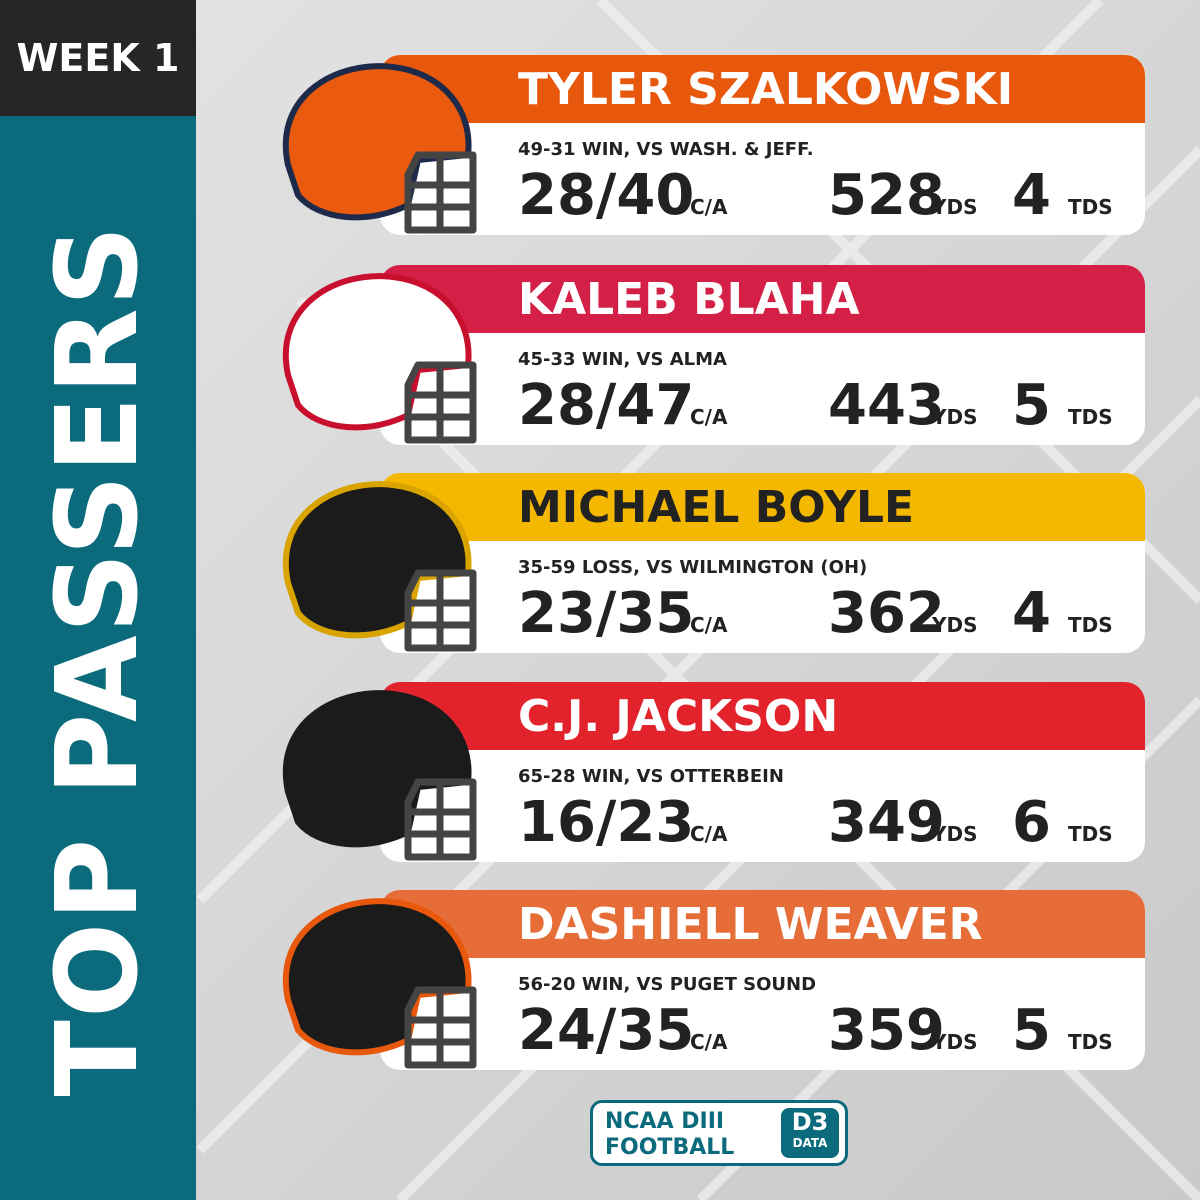 The width and height of the screenshot is (1200, 1200). Describe the element at coordinates (693, 567) in the screenshot. I see `game-result: 35-59 LOSS, VS WILMINGTON (OH)` at that location.